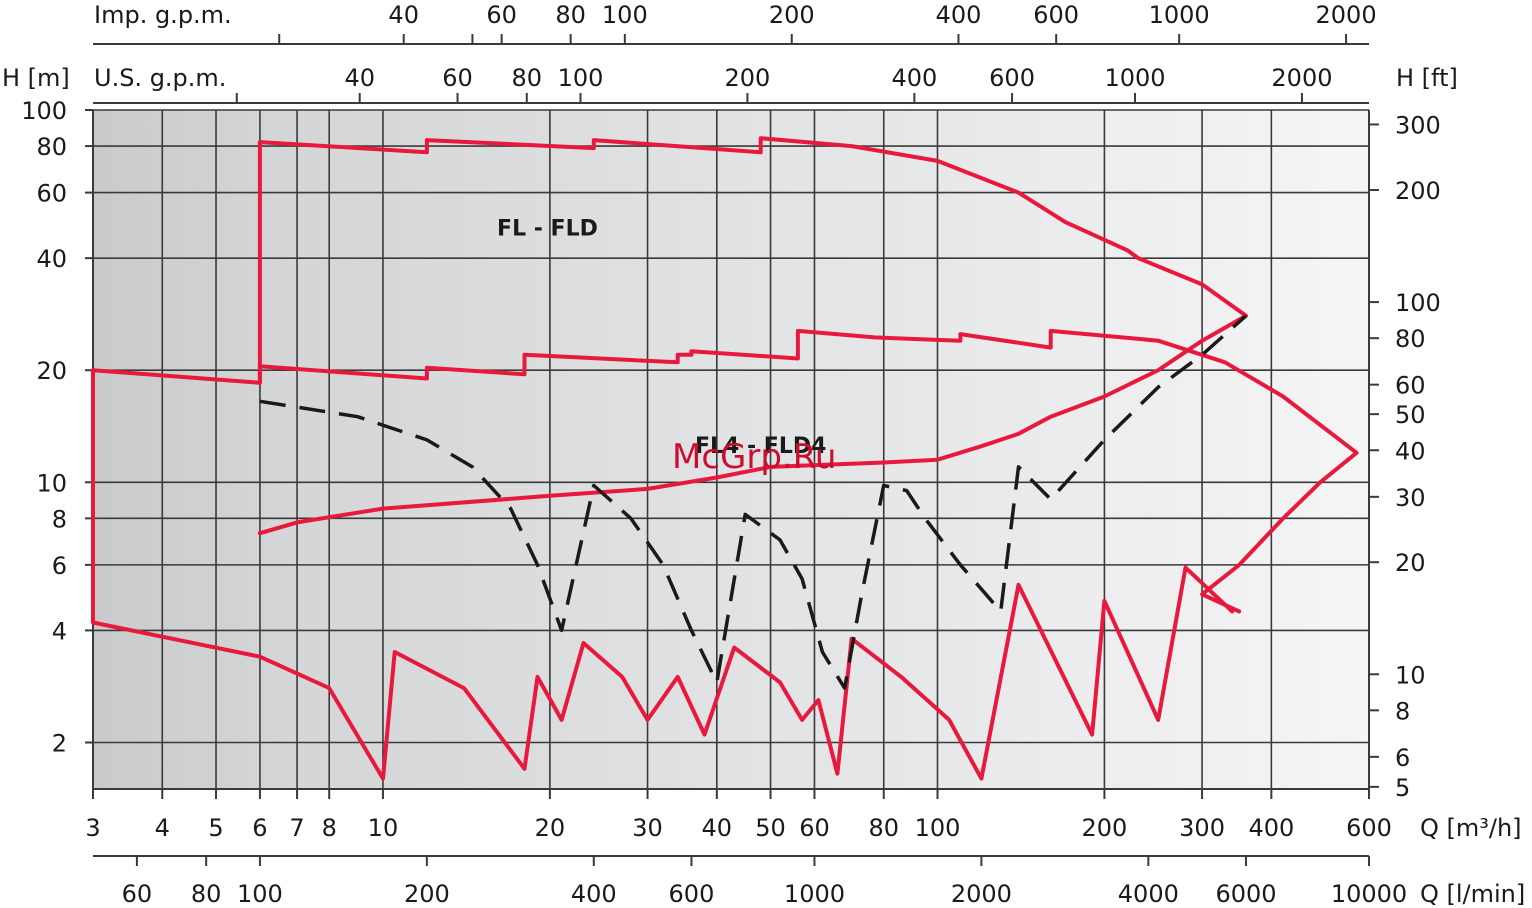 The image size is (1532, 908). Describe the element at coordinates (1134, 78) in the screenshot. I see `us-gpm-tick-label: 1000` at that location.